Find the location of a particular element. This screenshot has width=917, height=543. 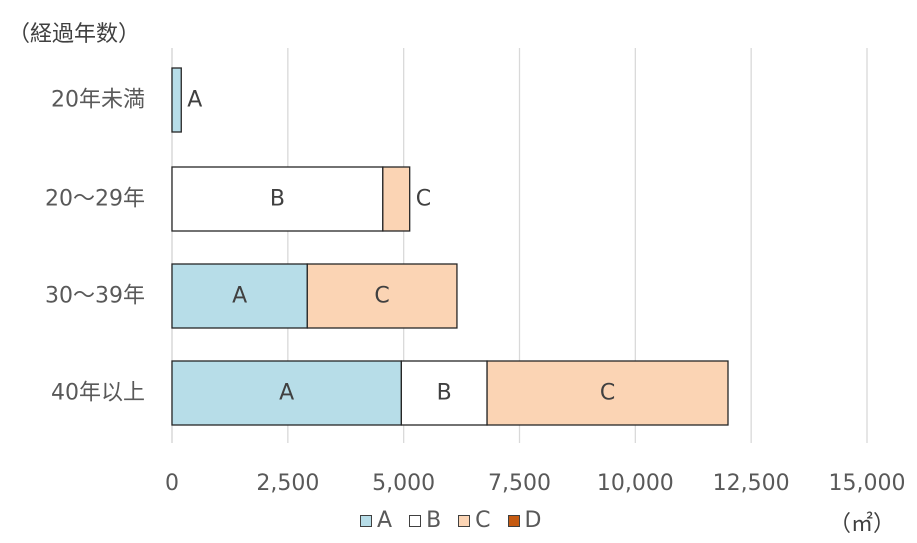

legend-label-c: C is located at coordinates (483, 520).